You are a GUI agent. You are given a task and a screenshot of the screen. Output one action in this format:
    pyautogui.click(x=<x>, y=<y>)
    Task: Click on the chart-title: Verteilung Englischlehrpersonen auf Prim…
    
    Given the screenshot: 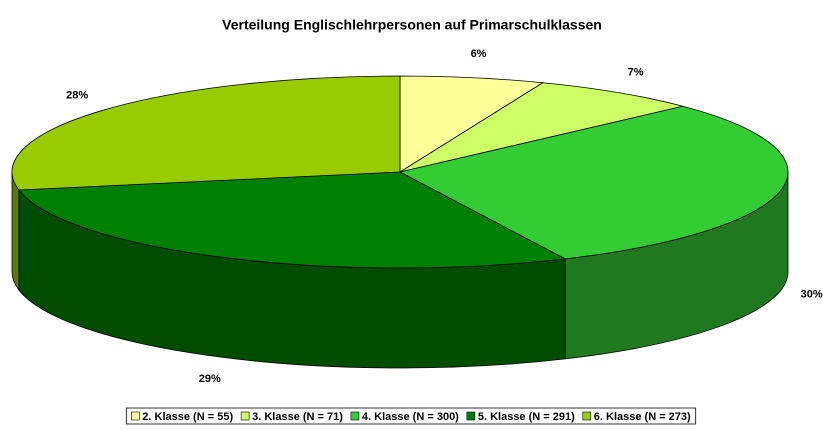 What is the action you would take?
    pyautogui.click(x=412, y=25)
    